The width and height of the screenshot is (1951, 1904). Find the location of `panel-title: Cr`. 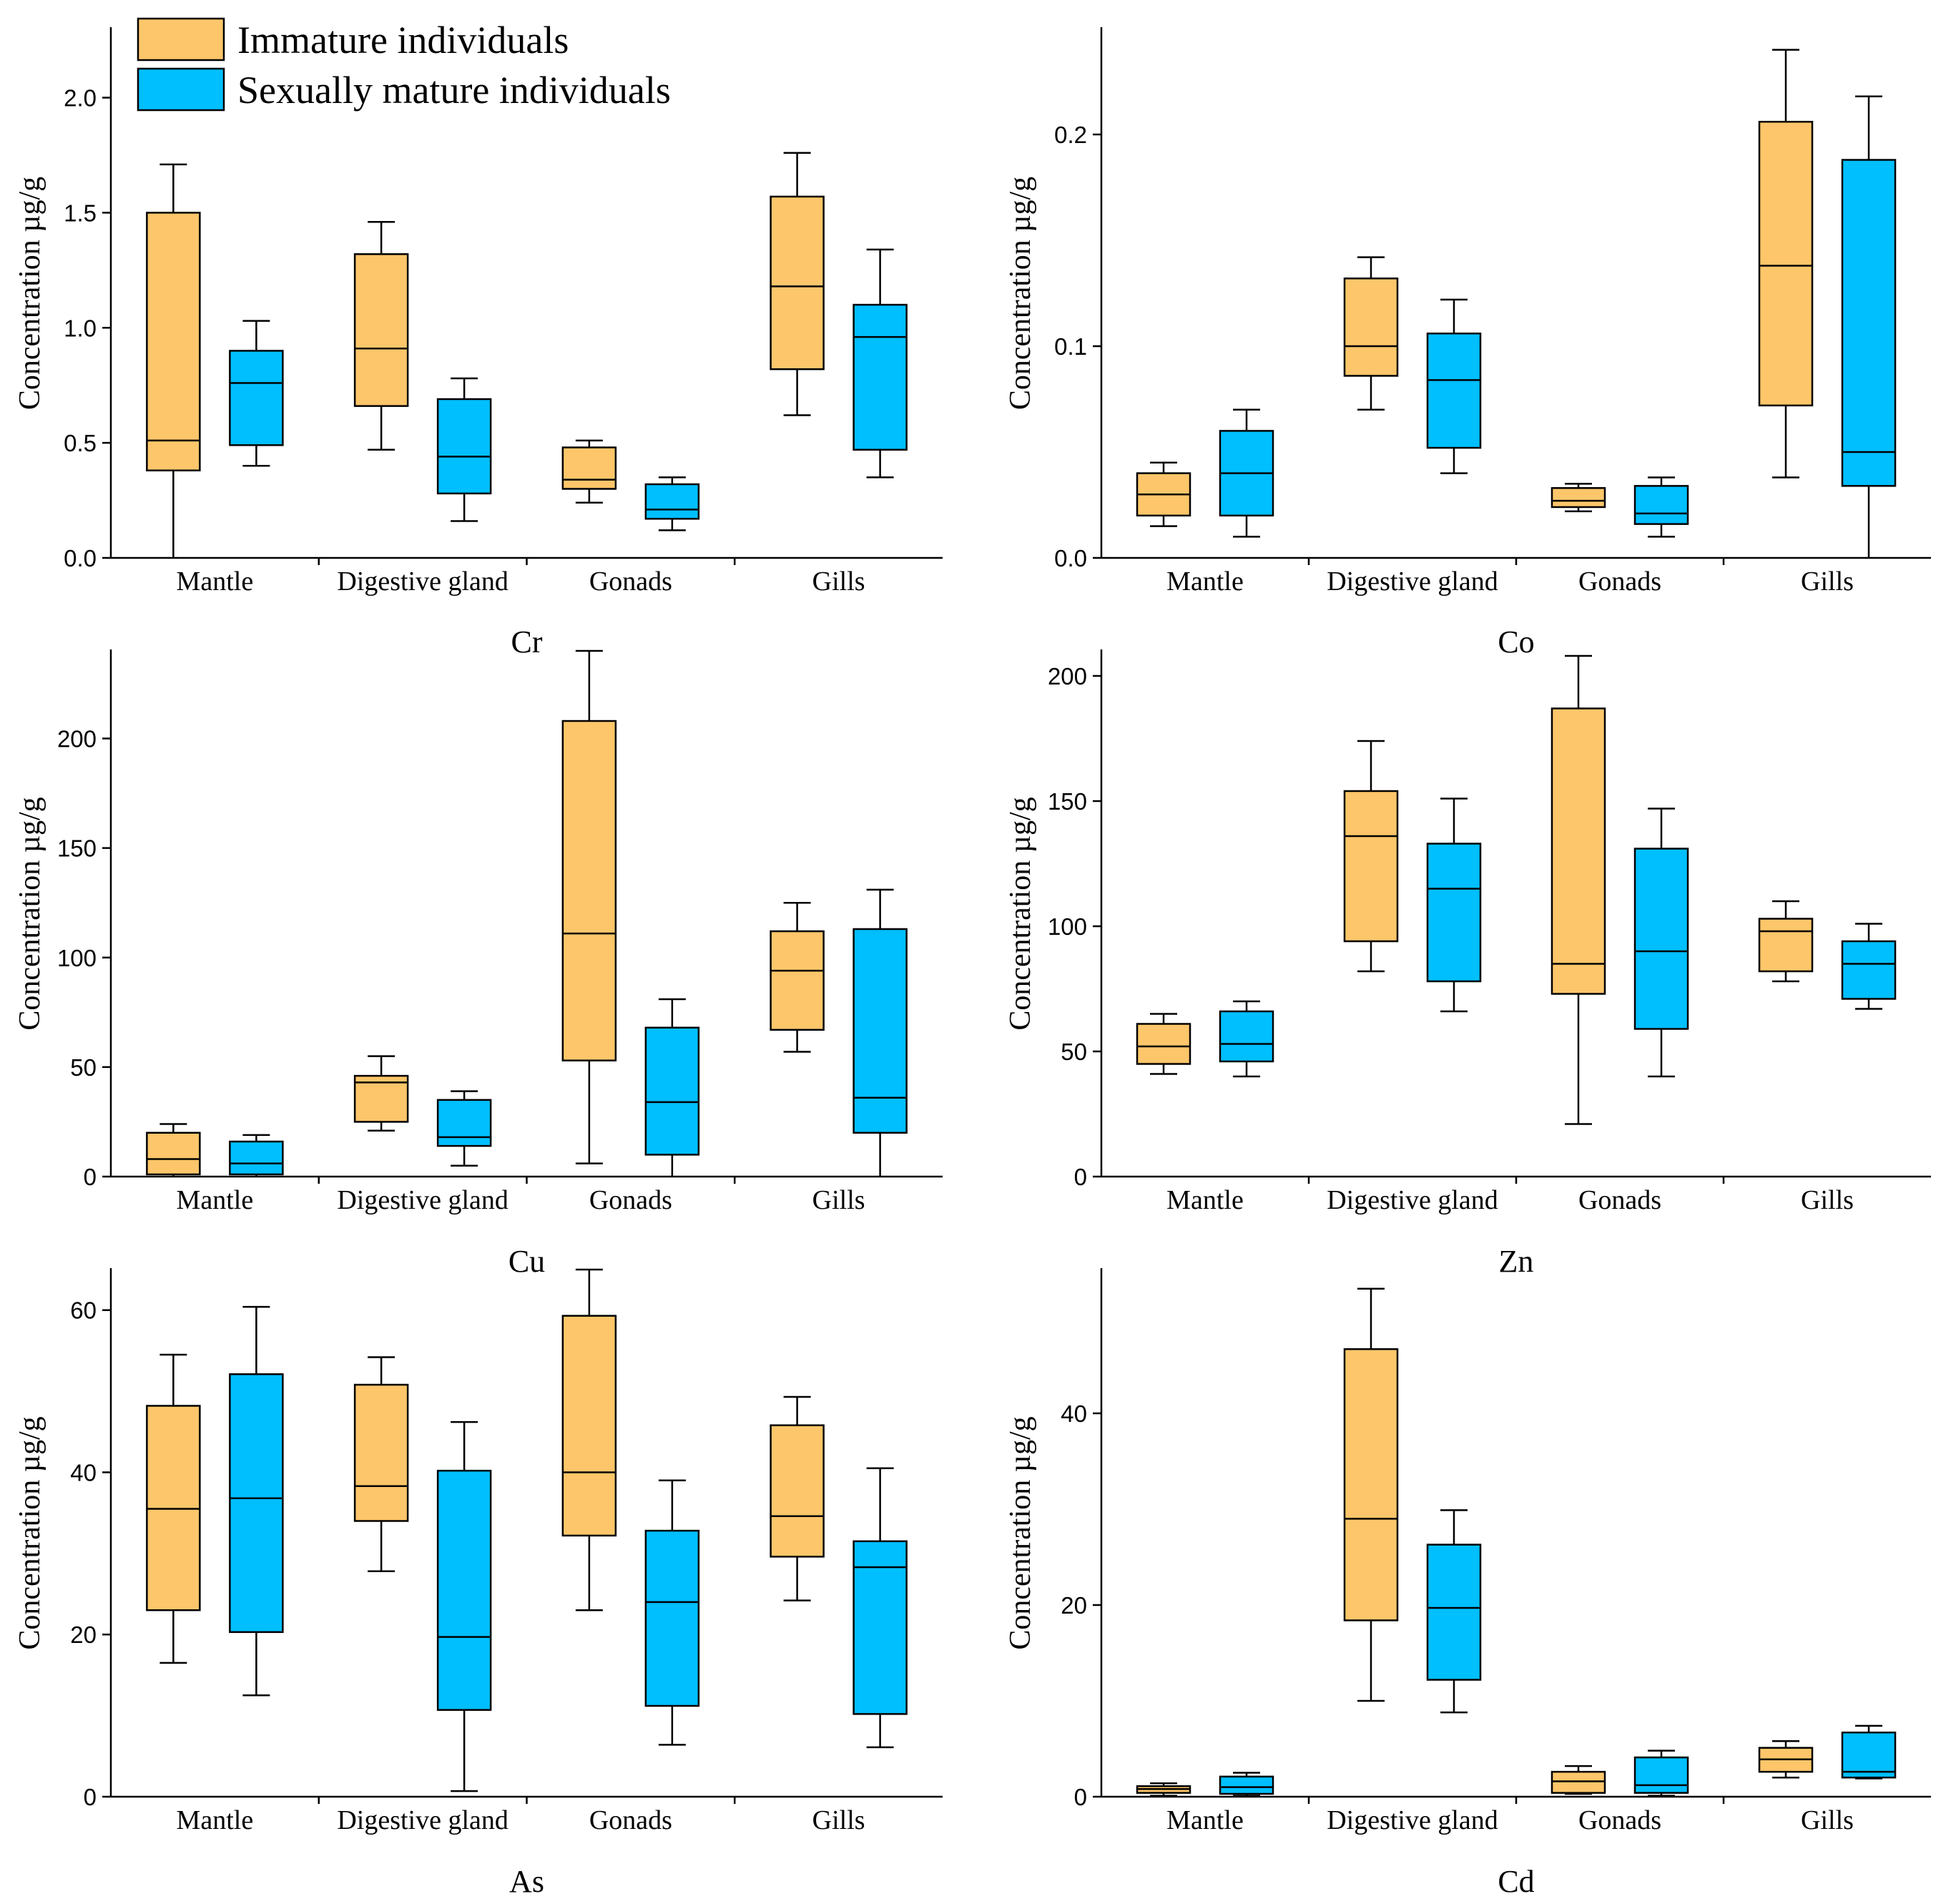

panel-title: Cr is located at coordinates (527, 641).